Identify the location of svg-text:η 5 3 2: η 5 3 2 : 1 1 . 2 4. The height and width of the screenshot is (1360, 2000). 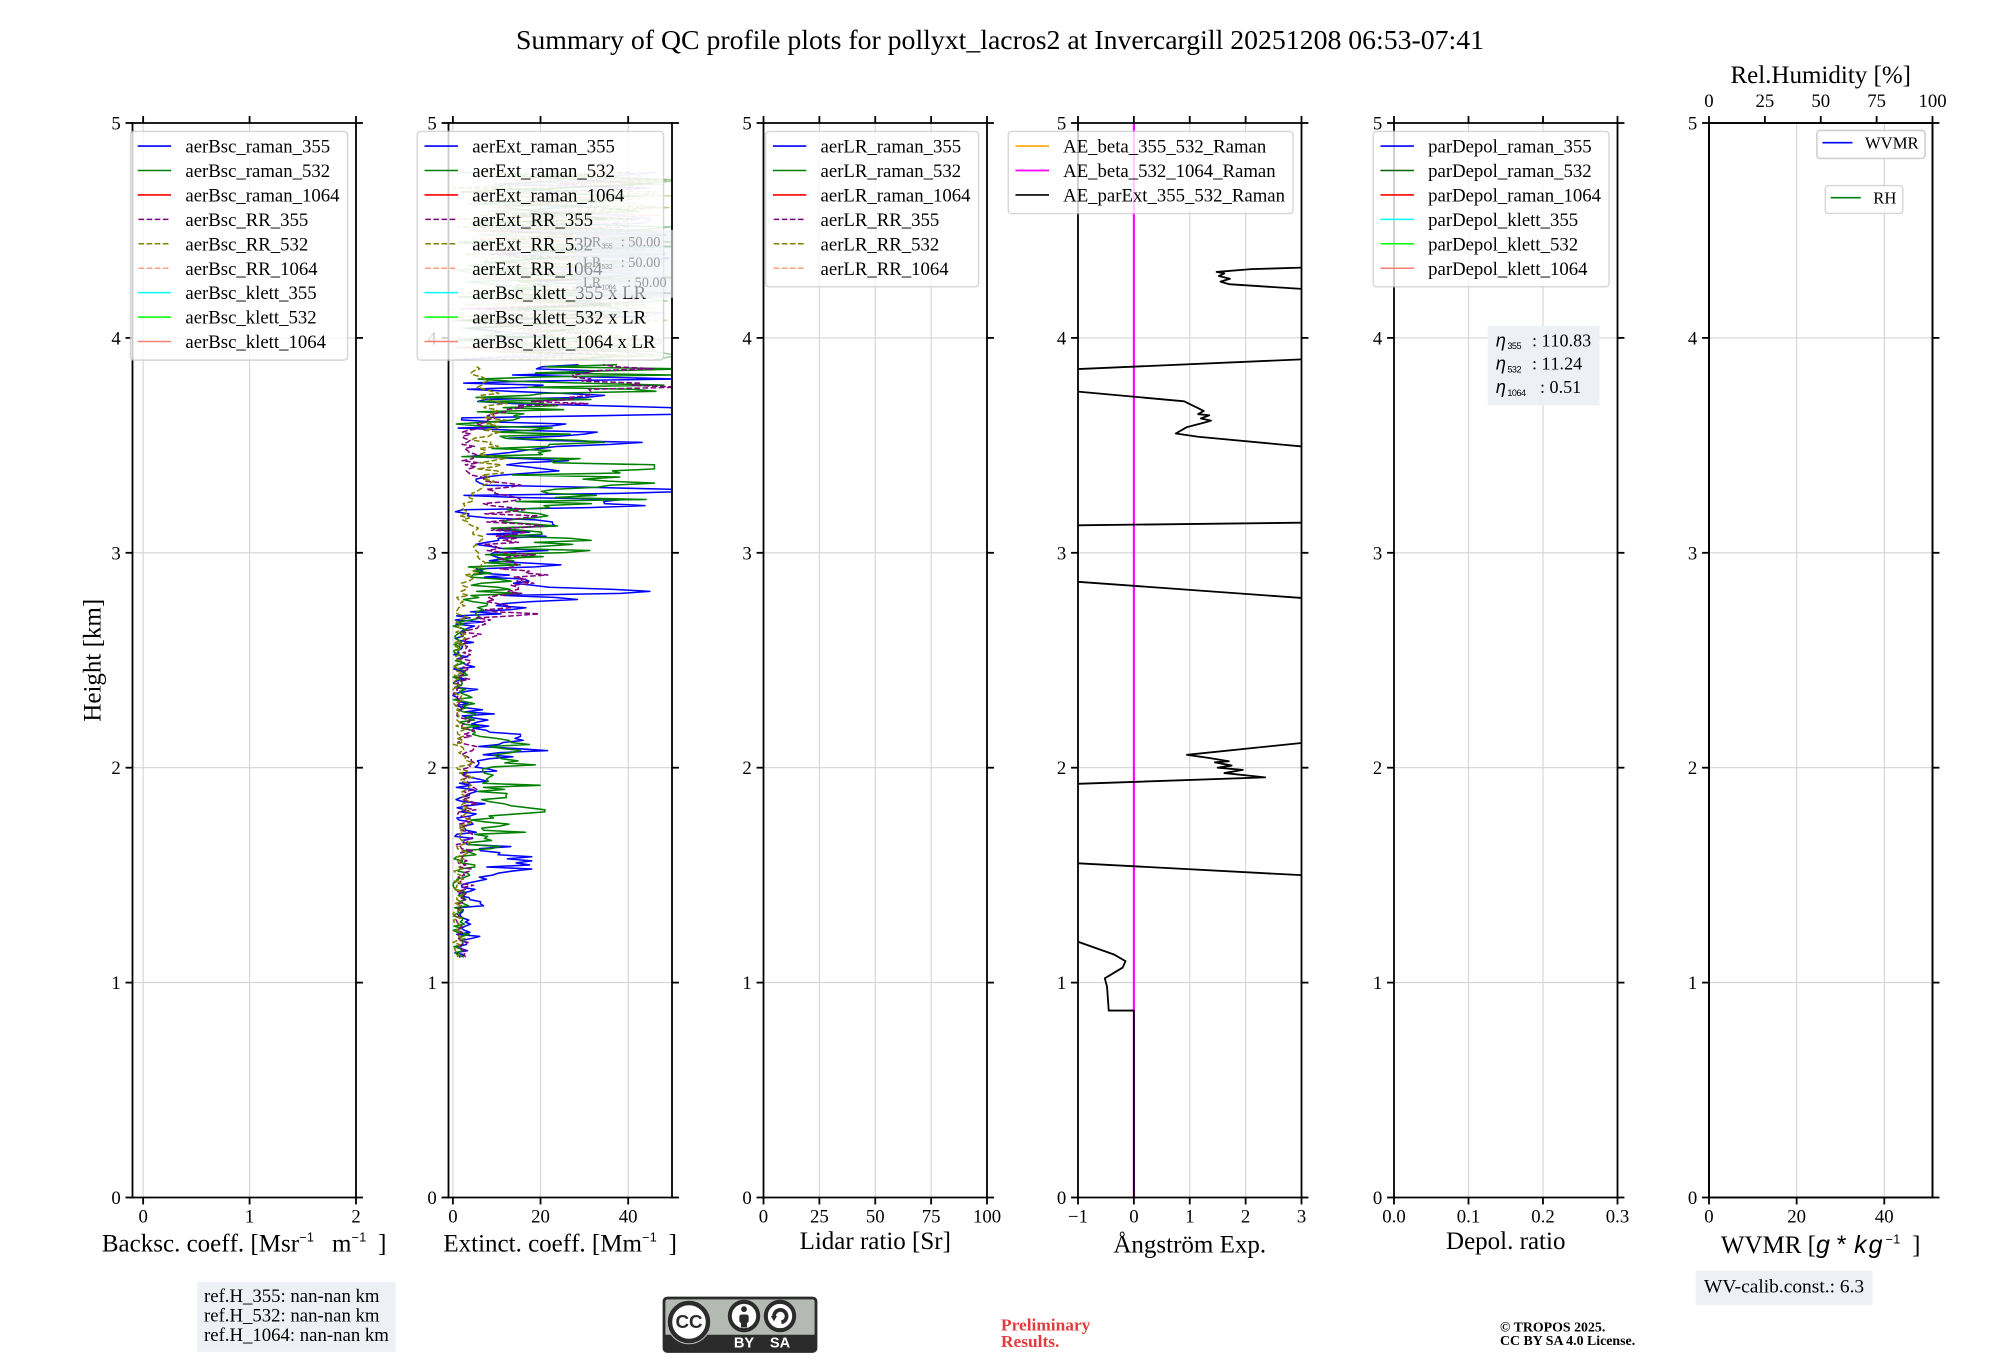
(1539, 363).